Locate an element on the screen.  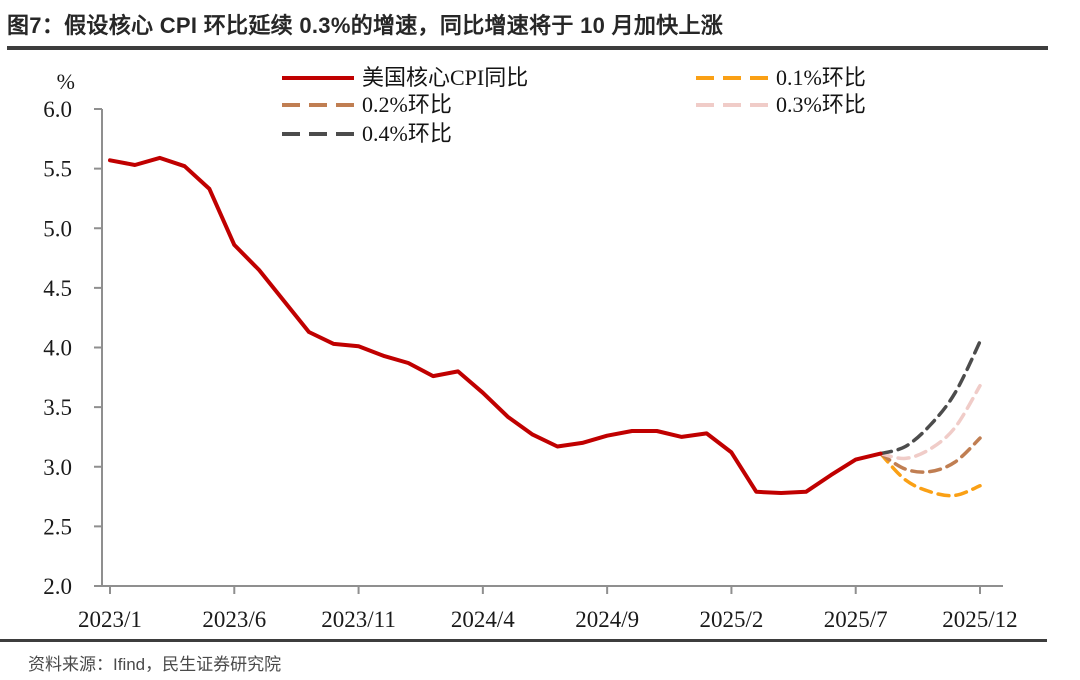
y-tick-label: 3.5 is located at coordinates (57, 407).